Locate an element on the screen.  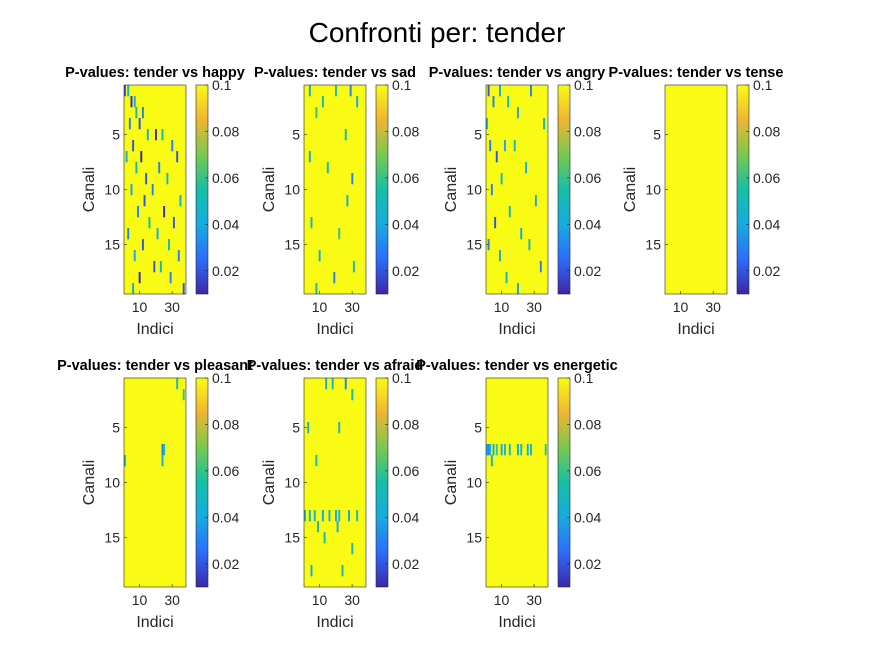
panel-title: P-values: tender vs sad is located at coordinates (335, 73).